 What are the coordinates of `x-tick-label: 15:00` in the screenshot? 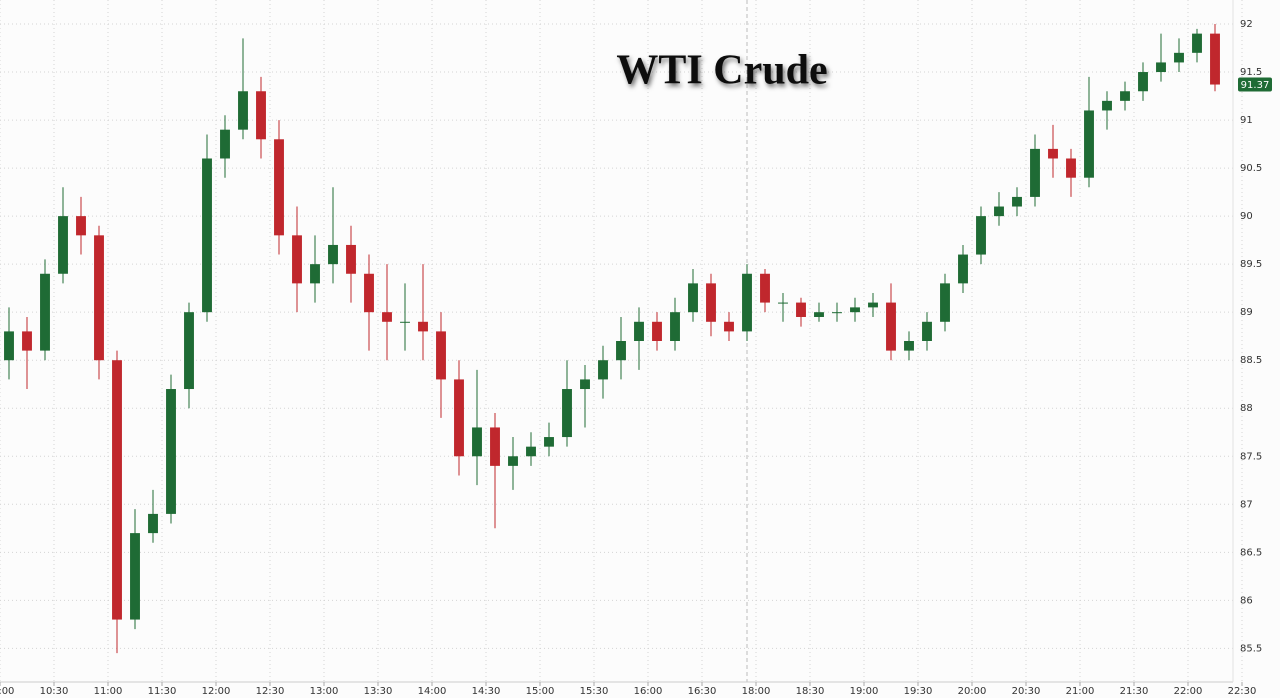 It's located at (540, 691).